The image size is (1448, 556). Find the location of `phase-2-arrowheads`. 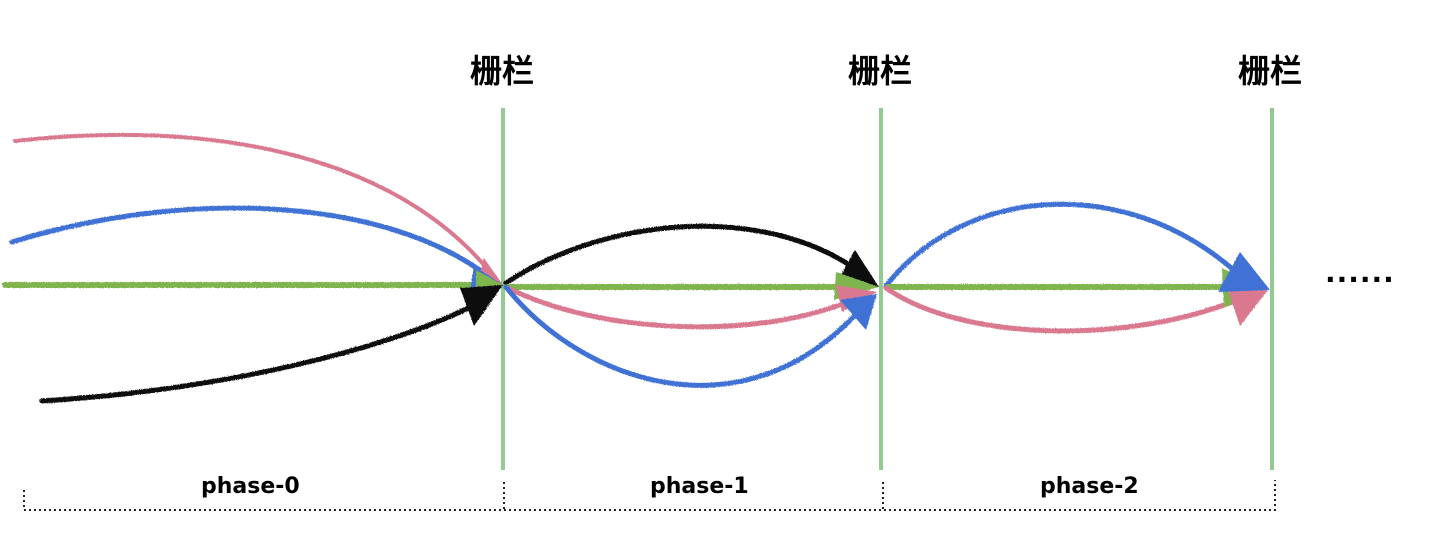

phase-2-arrowheads is located at coordinates (1244, 289).